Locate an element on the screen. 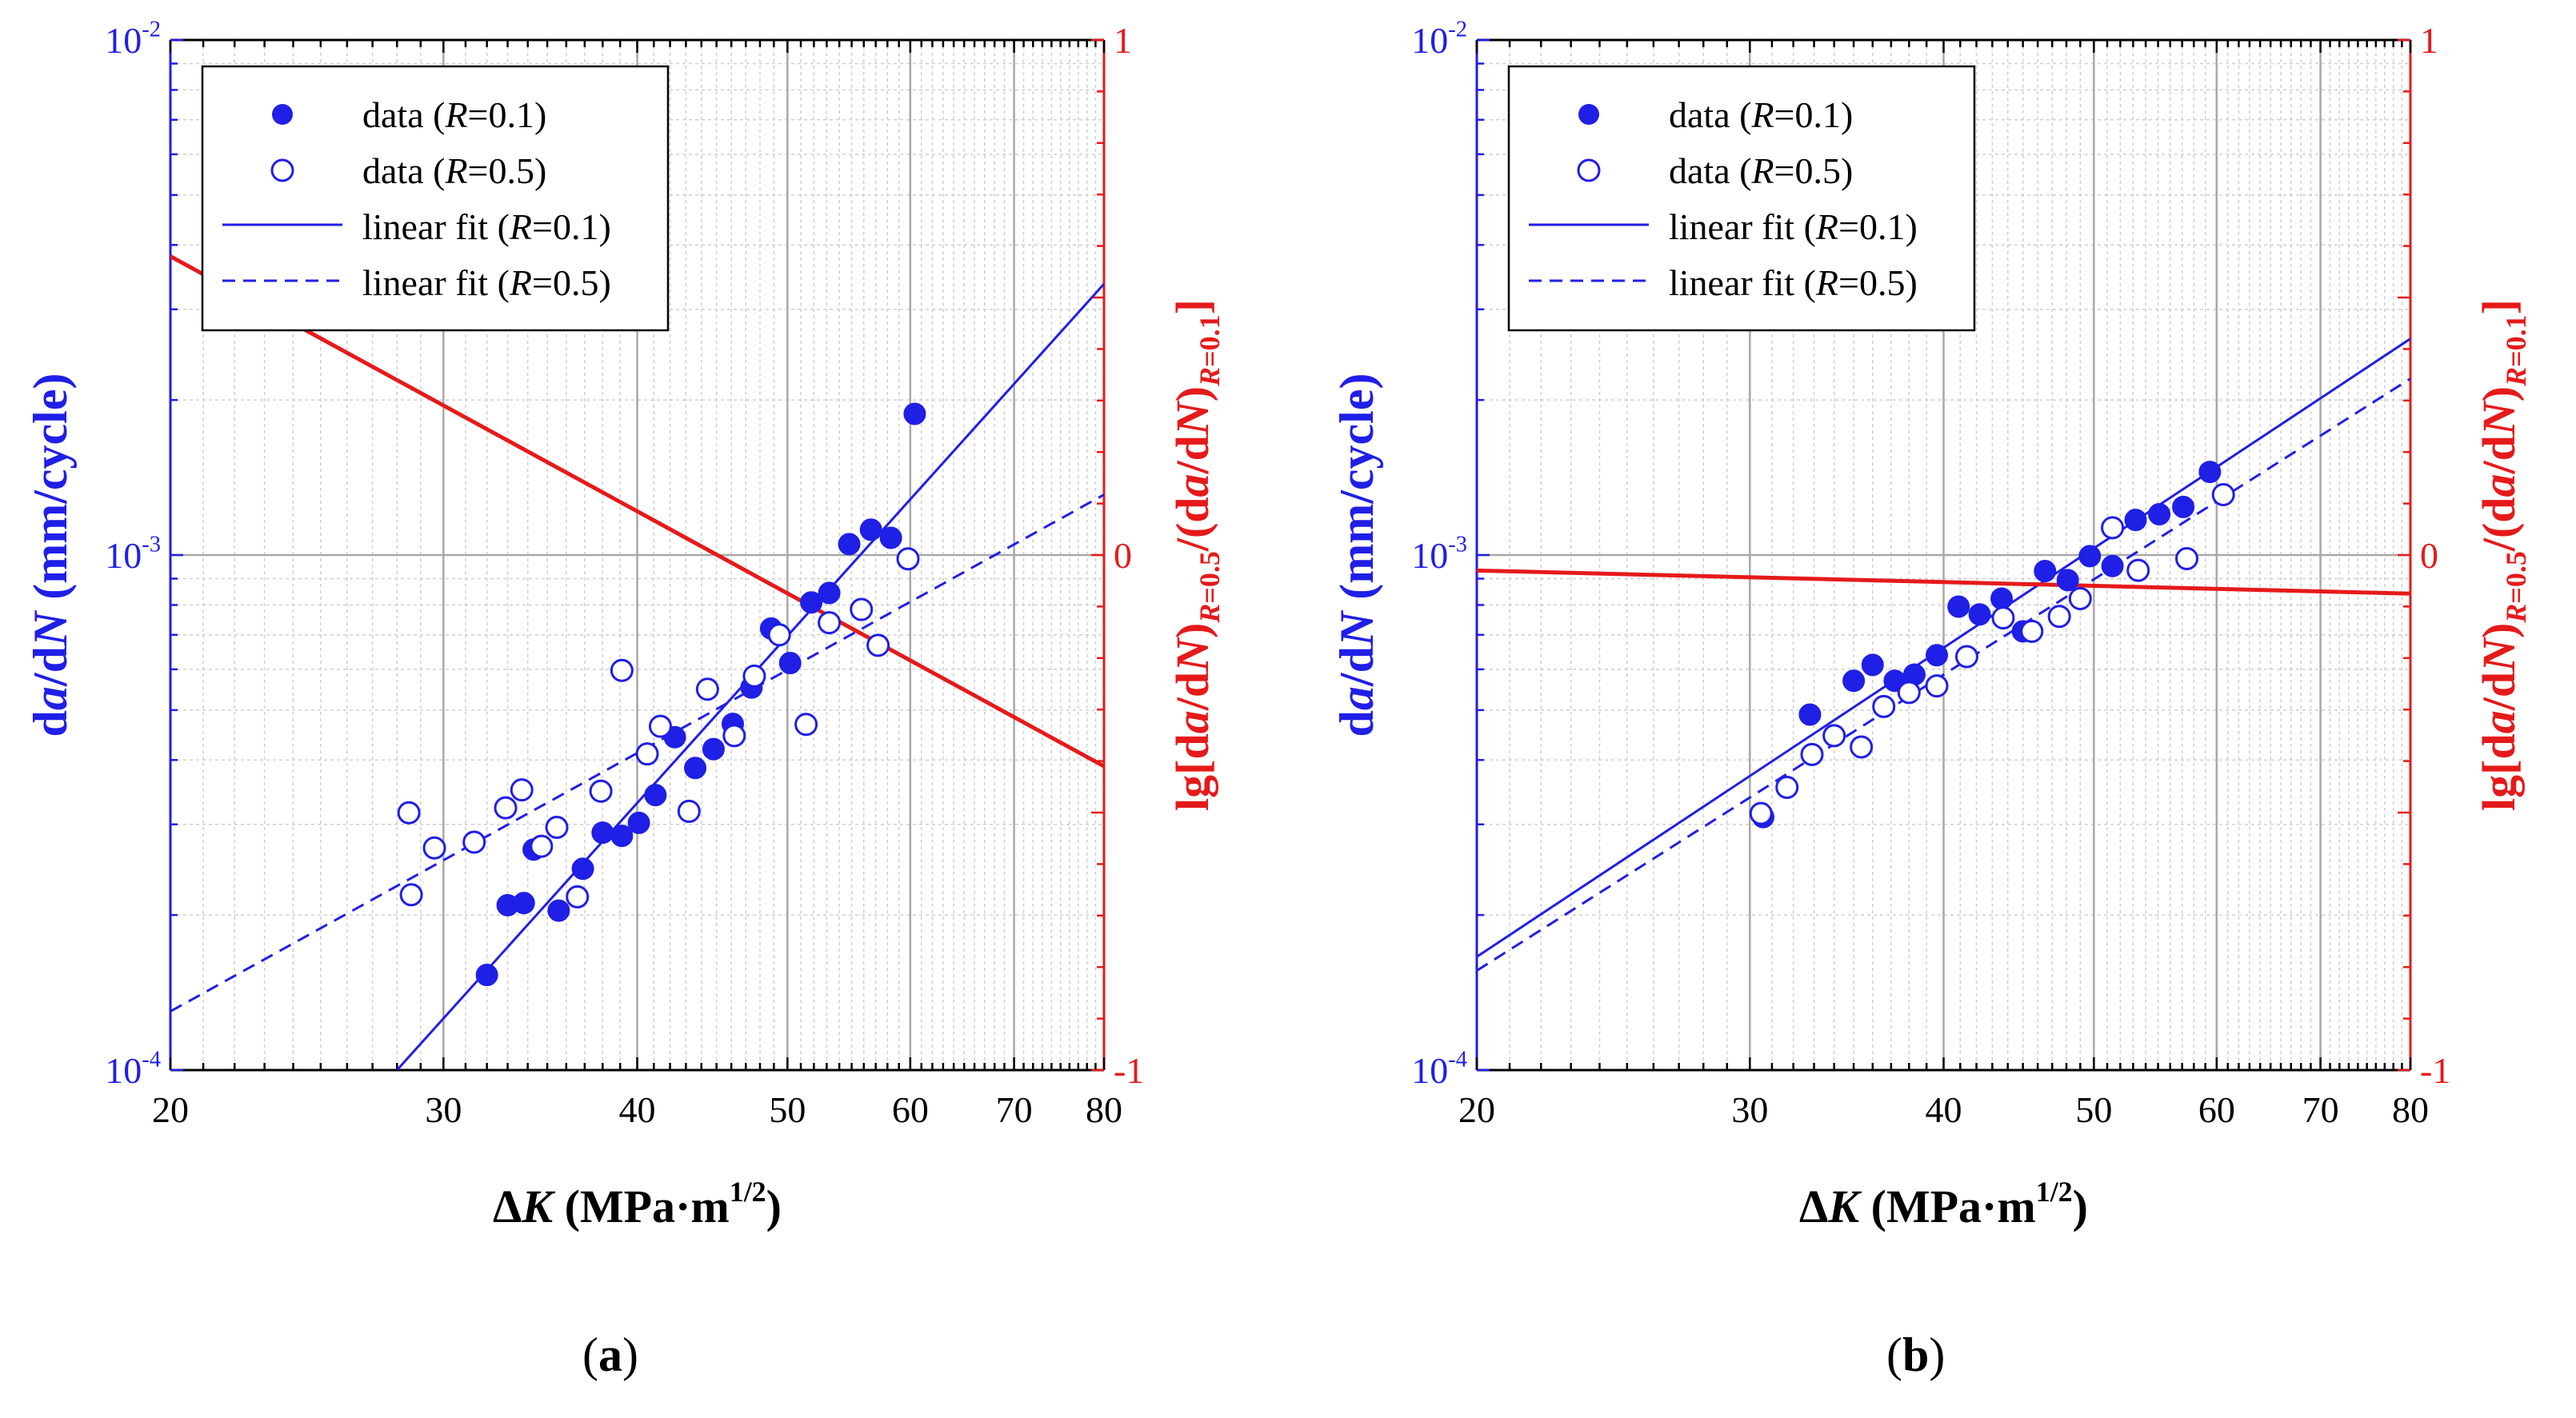 Image resolution: width=2576 pixels, height=1418 pixels. legend-marker-filled is located at coordinates (1588, 114).